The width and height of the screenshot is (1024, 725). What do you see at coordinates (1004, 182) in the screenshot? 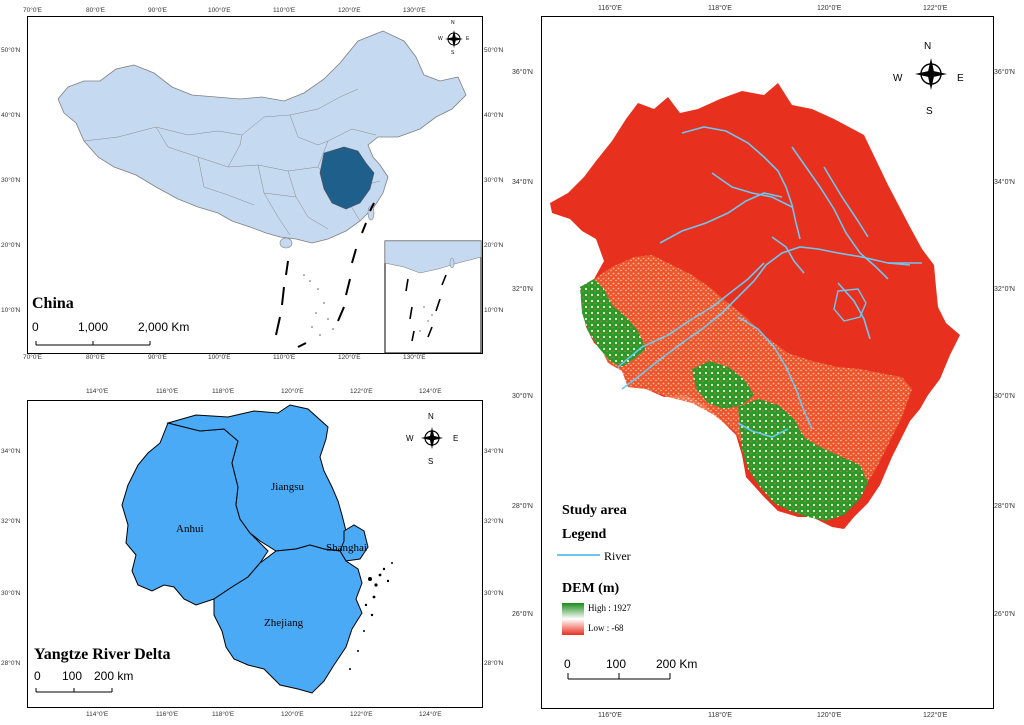
I see `study-right-lat-1: 34°0'N` at bounding box center [1004, 182].